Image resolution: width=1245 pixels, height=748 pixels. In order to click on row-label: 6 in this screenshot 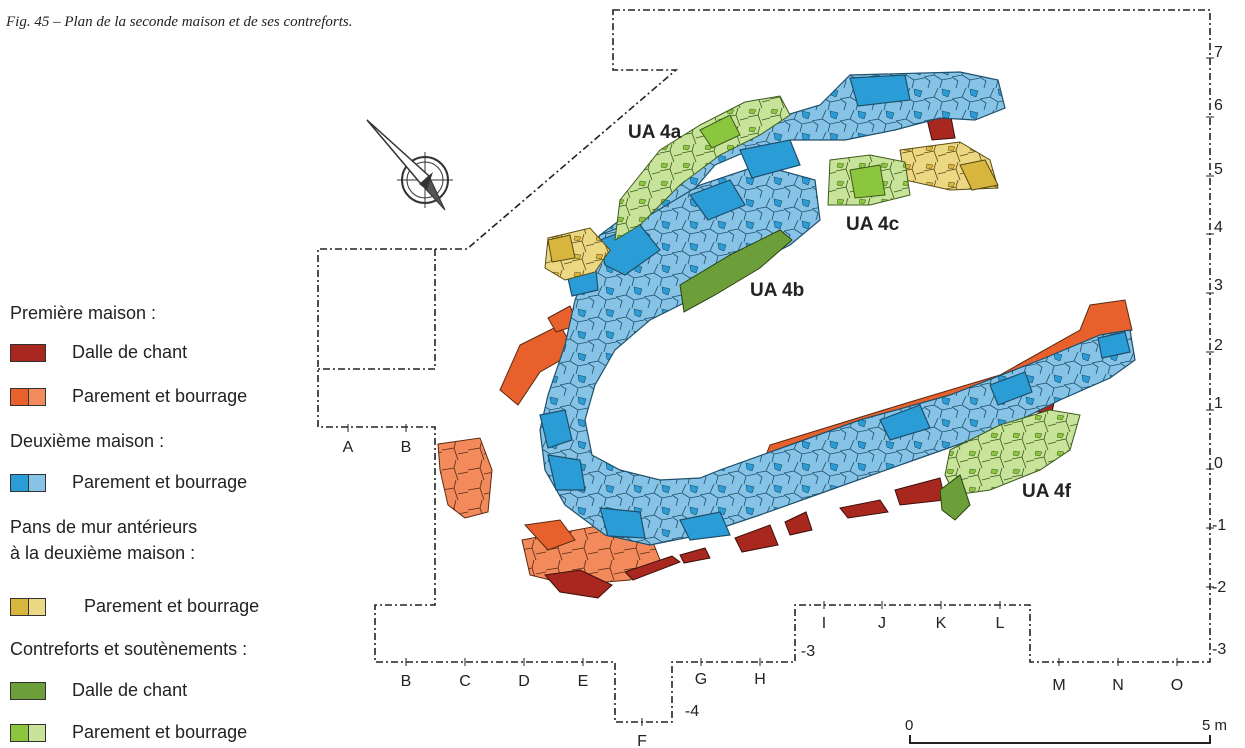, I will do `click(1218, 105)`.